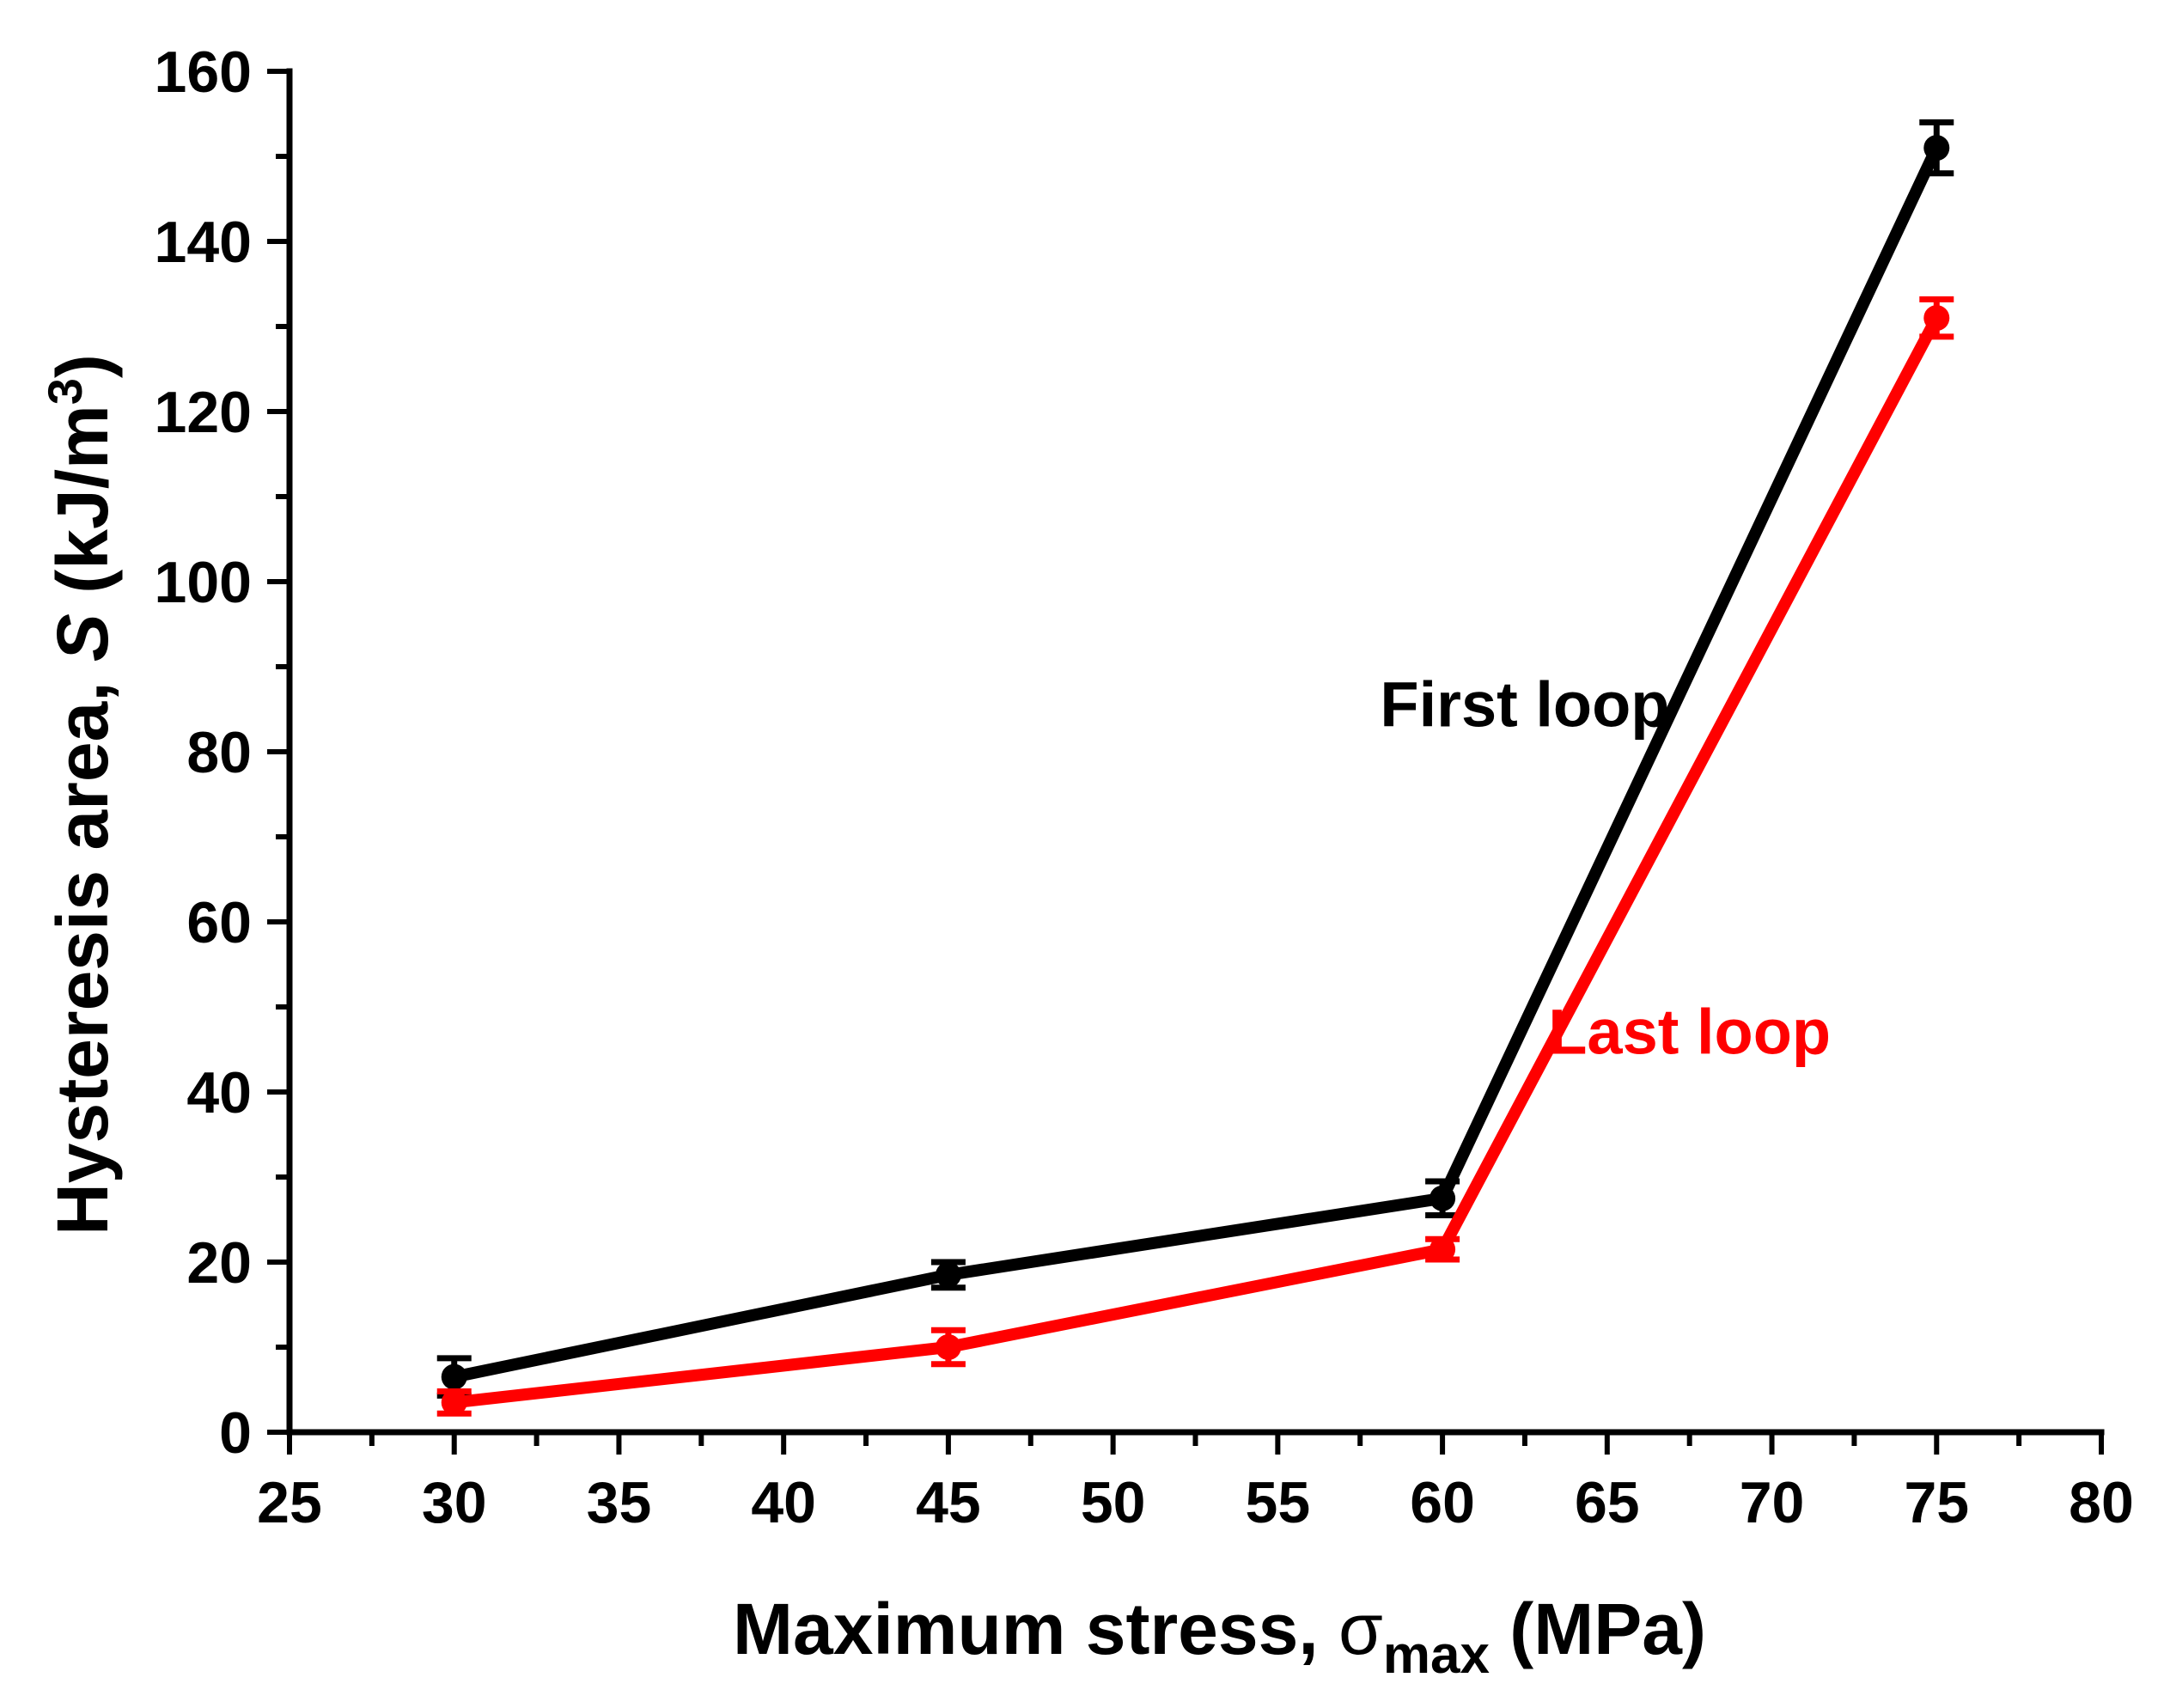 The height and width of the screenshot is (1708, 2158). I want to click on y-tick-label: 120, so click(203, 412).